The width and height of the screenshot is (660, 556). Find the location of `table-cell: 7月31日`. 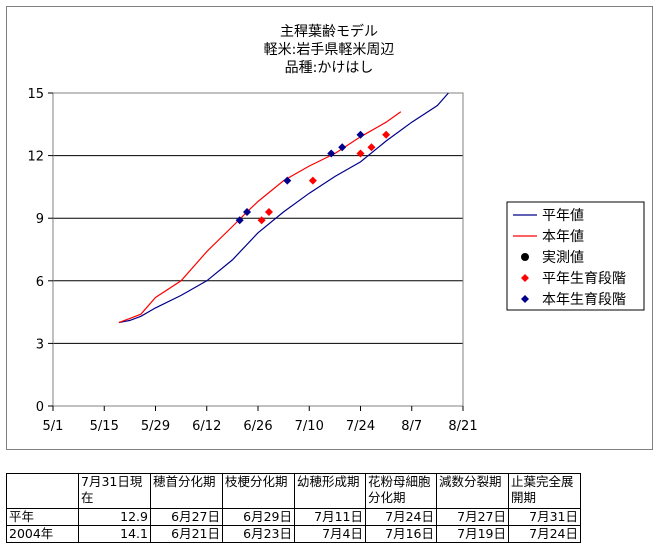

table-cell: 7月31日 is located at coordinates (544, 517).